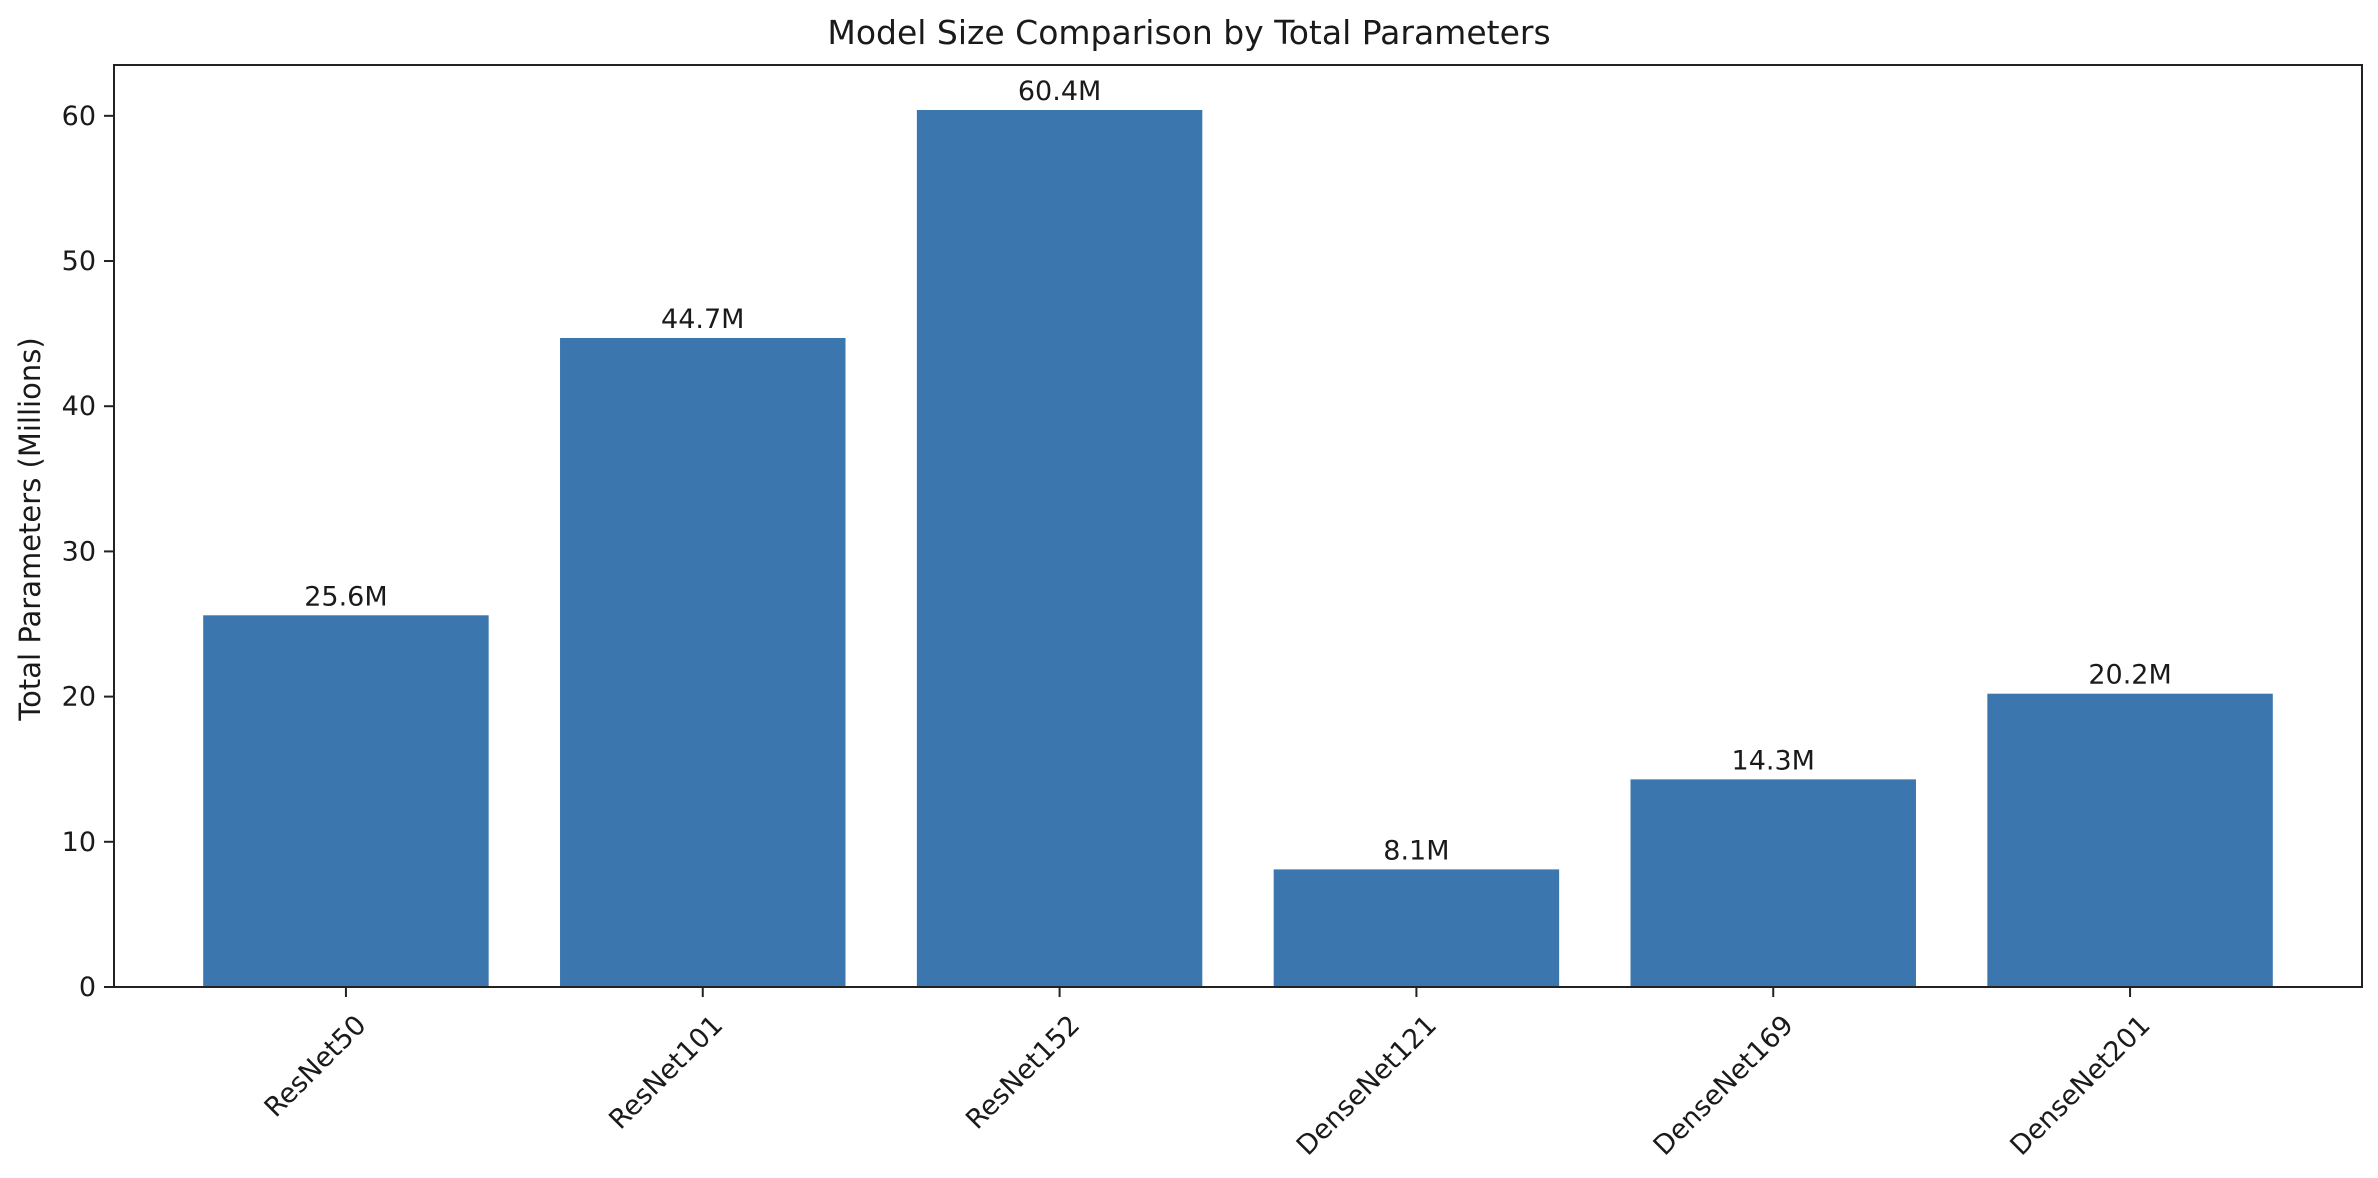  I want to click on x-tick-label-resnet152: ResNet152, so click(1023, 1073).